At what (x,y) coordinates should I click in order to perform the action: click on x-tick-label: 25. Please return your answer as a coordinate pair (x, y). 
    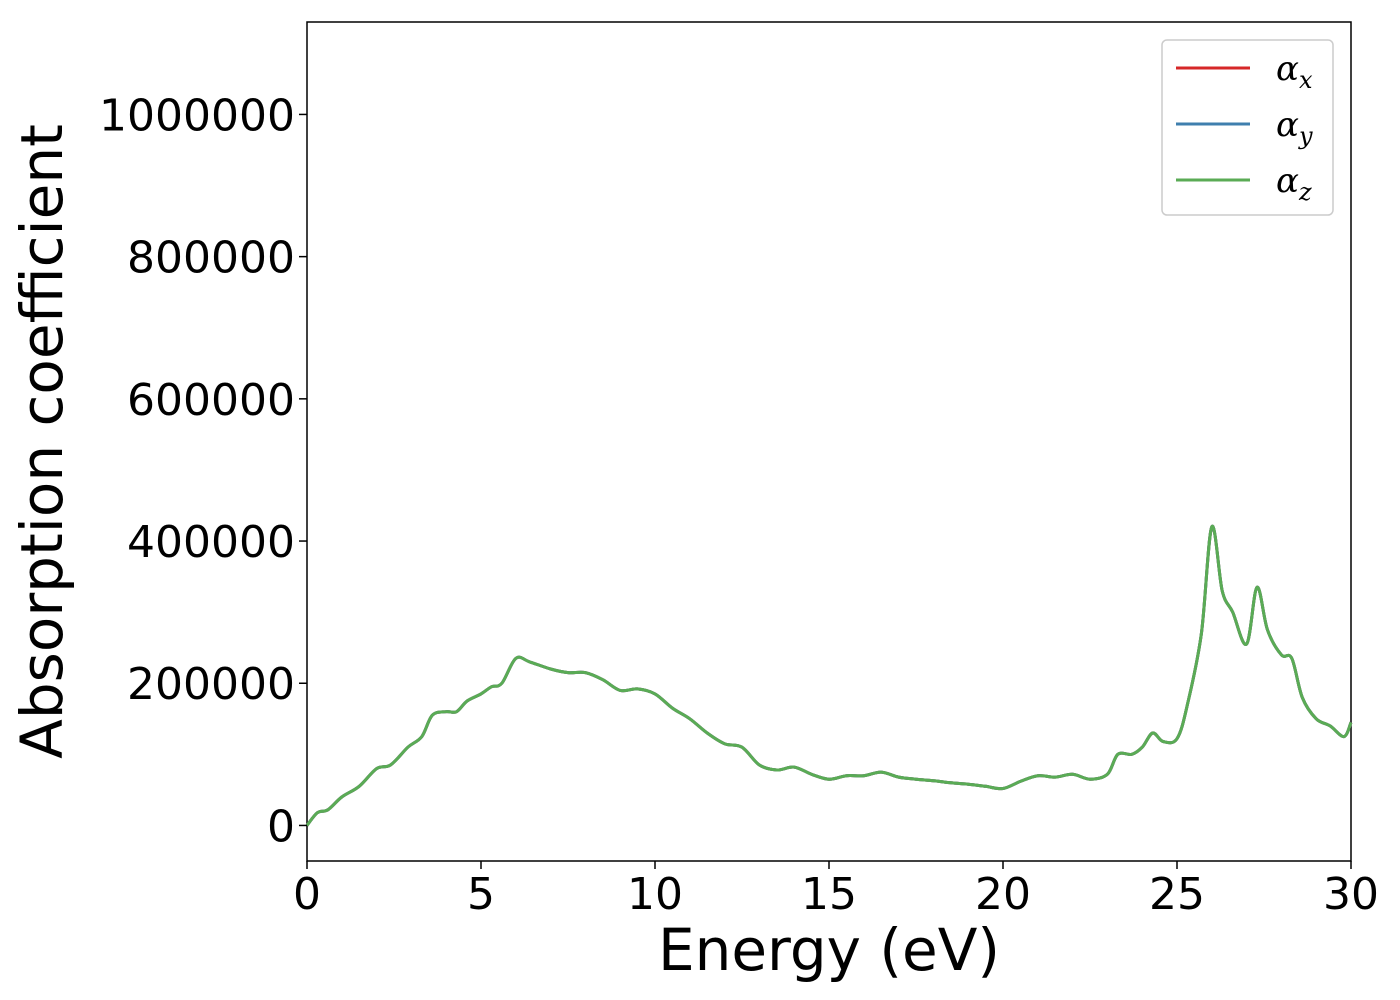
    Looking at the image, I should click on (1177, 894).